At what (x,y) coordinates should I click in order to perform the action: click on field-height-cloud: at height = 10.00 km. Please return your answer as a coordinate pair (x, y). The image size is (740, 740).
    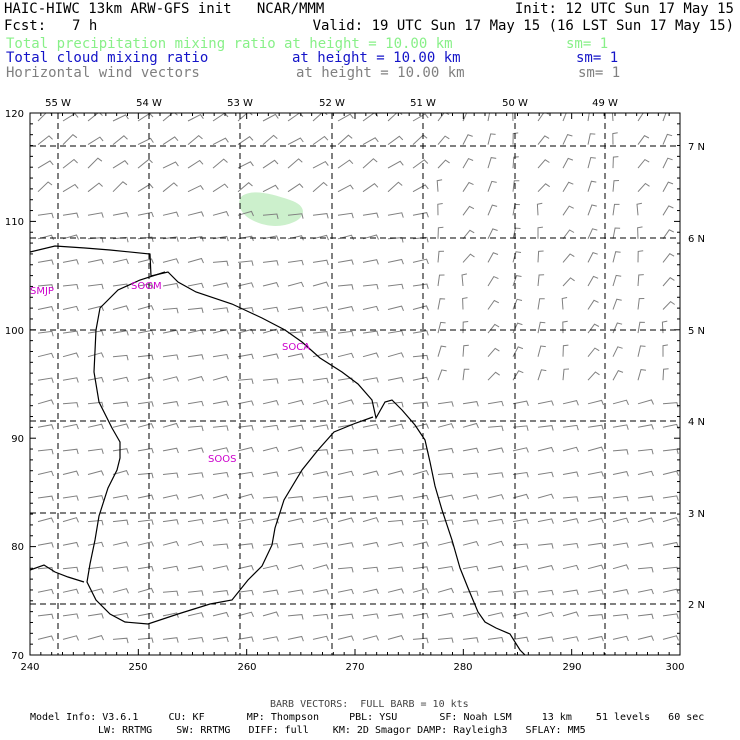
    Looking at the image, I should click on (376, 58).